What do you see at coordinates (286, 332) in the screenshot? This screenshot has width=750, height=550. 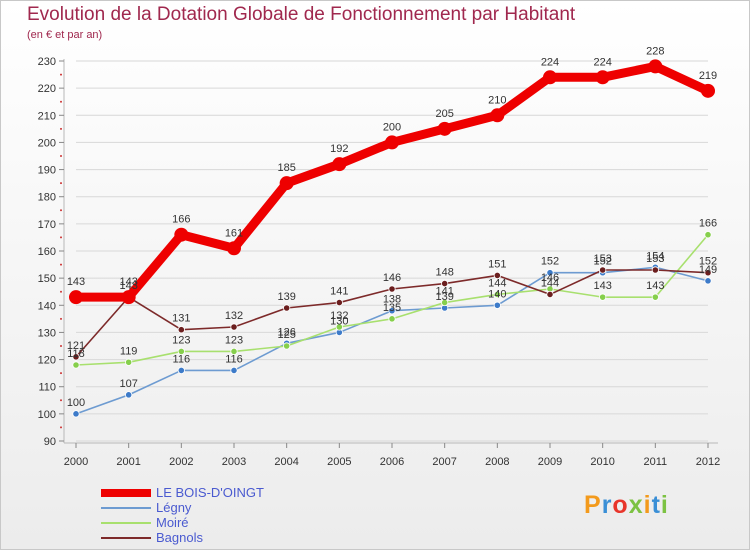 I see `data-label-1: 126` at bounding box center [286, 332].